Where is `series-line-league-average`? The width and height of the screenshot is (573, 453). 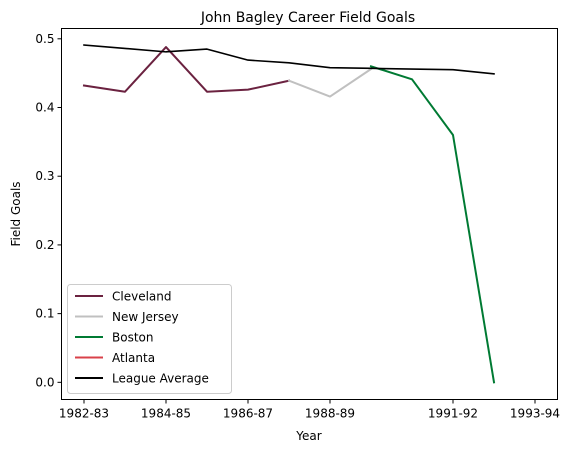 series-line-league-average is located at coordinates (289, 59).